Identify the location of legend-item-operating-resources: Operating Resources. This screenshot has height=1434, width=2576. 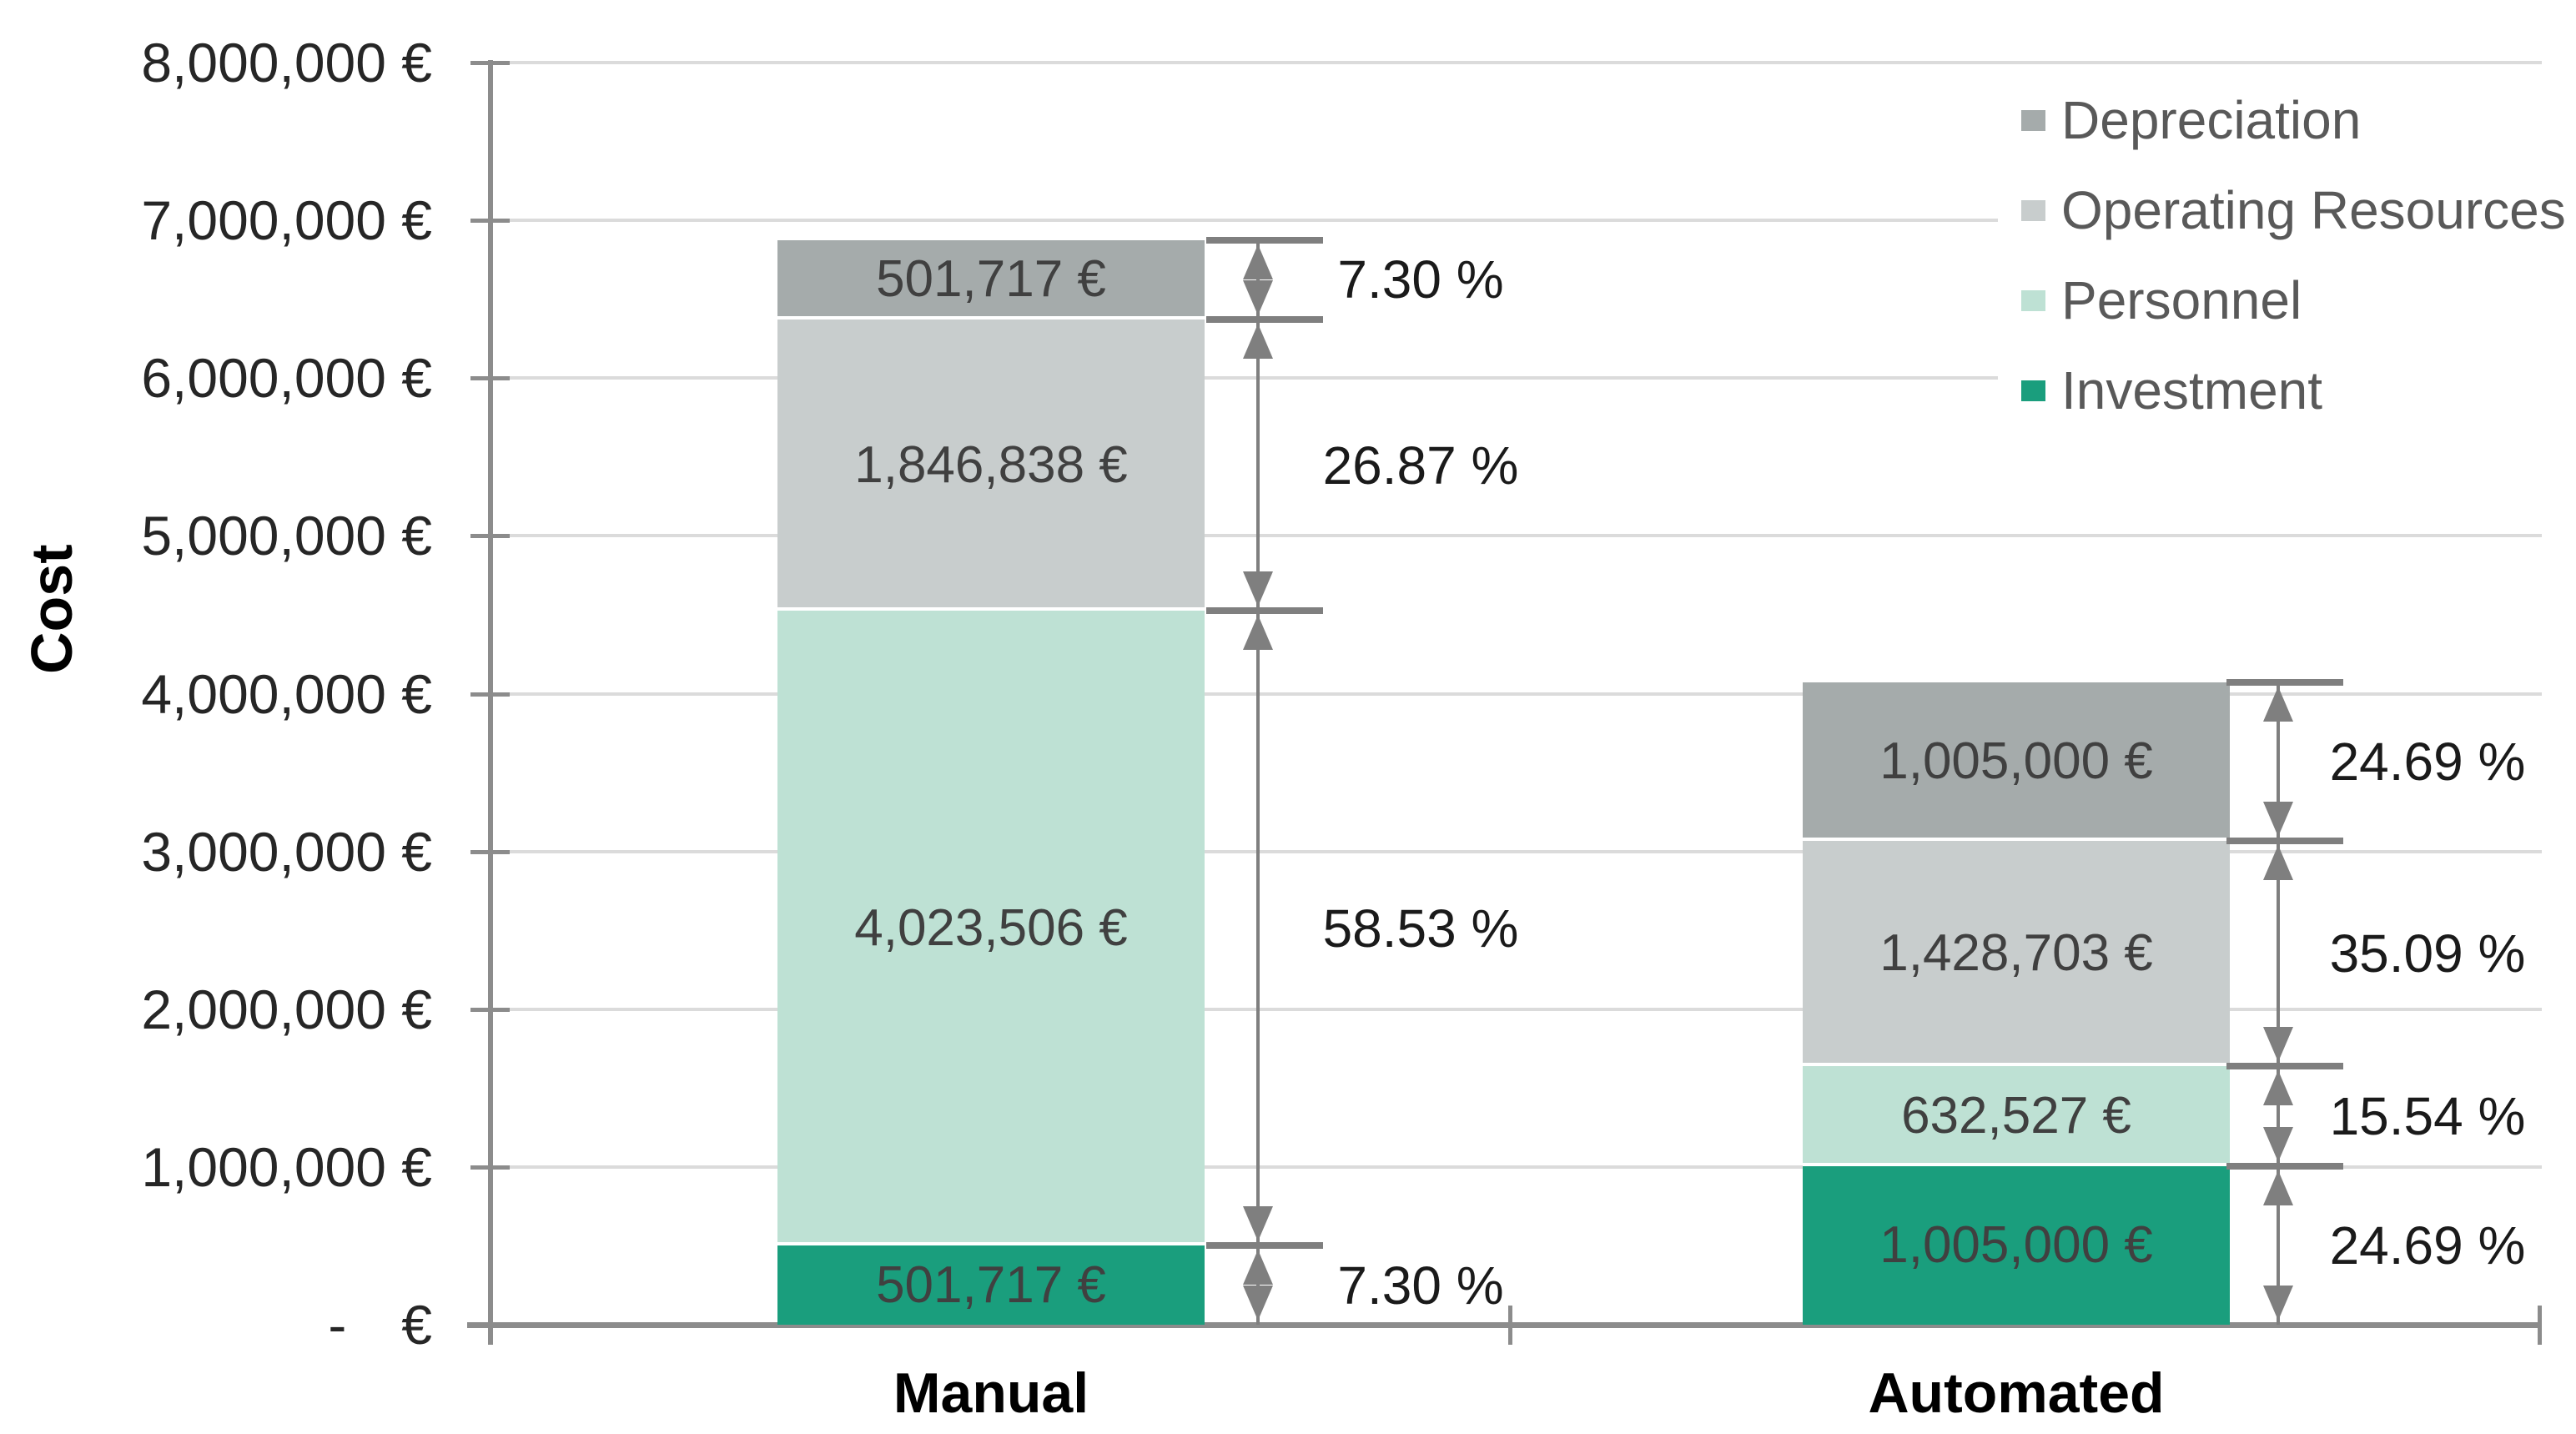
(2282, 210).